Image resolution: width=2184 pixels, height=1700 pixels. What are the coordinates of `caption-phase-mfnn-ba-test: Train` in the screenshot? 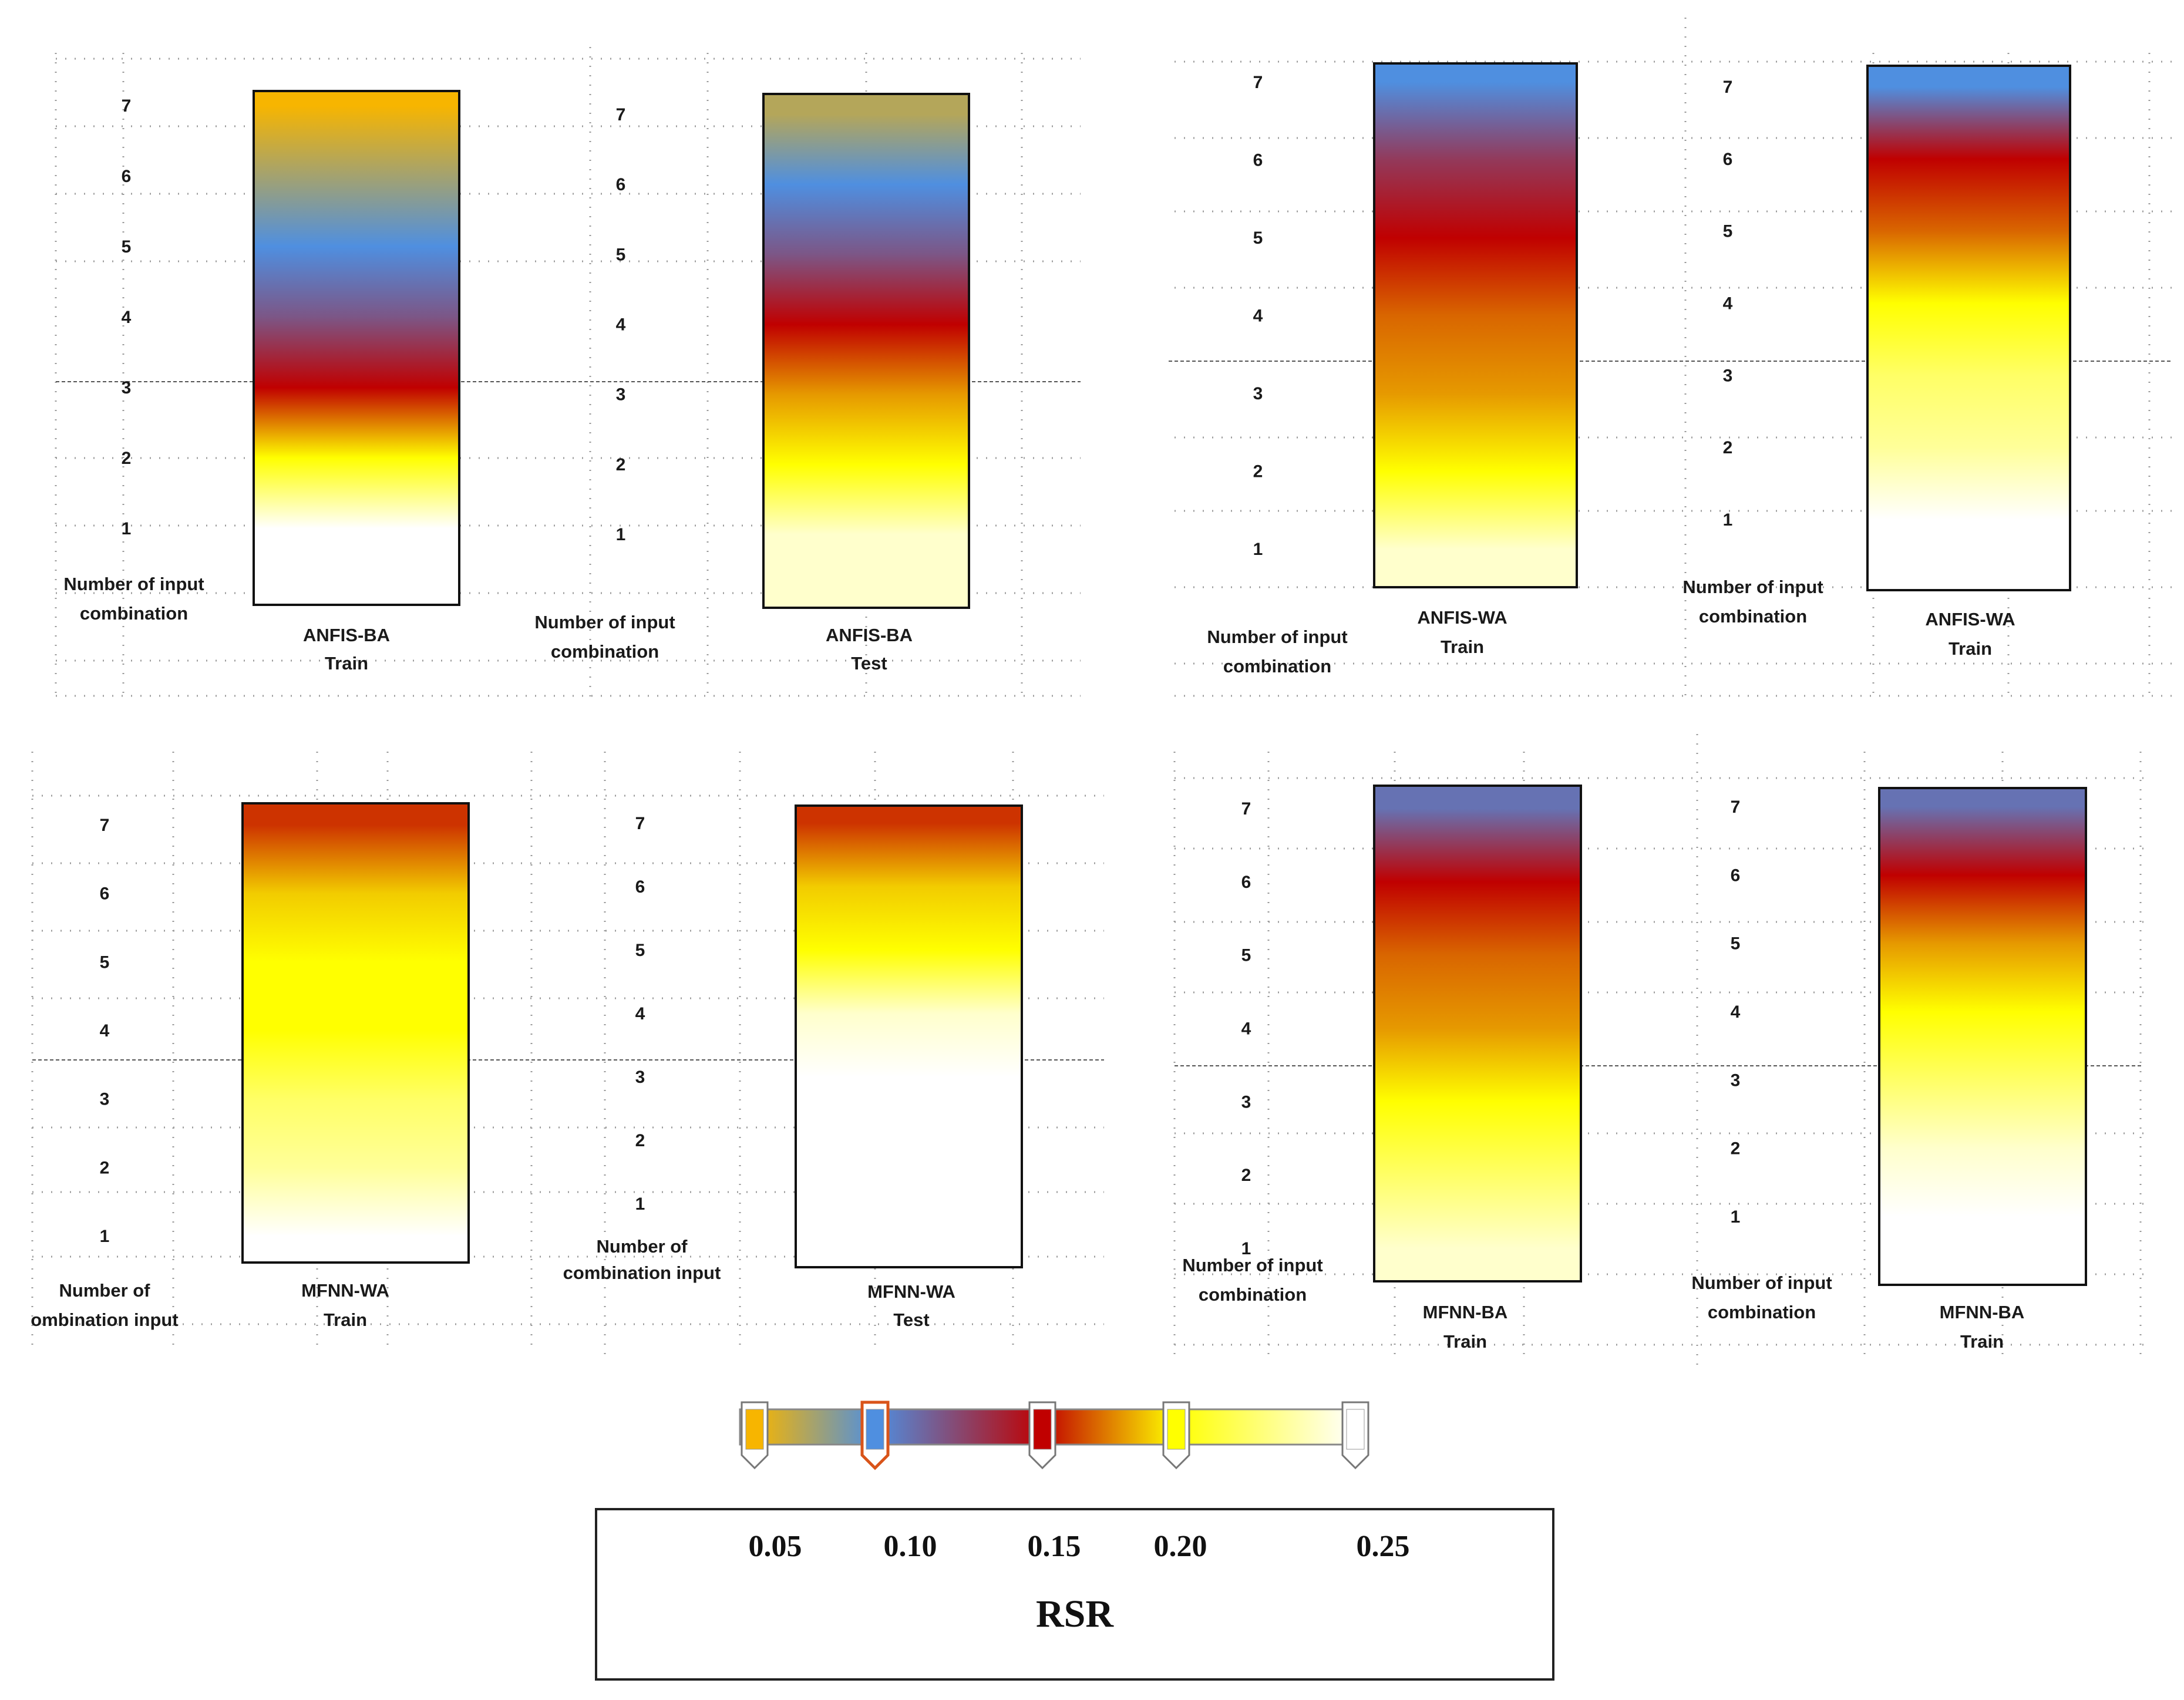 It's located at (1982, 1342).